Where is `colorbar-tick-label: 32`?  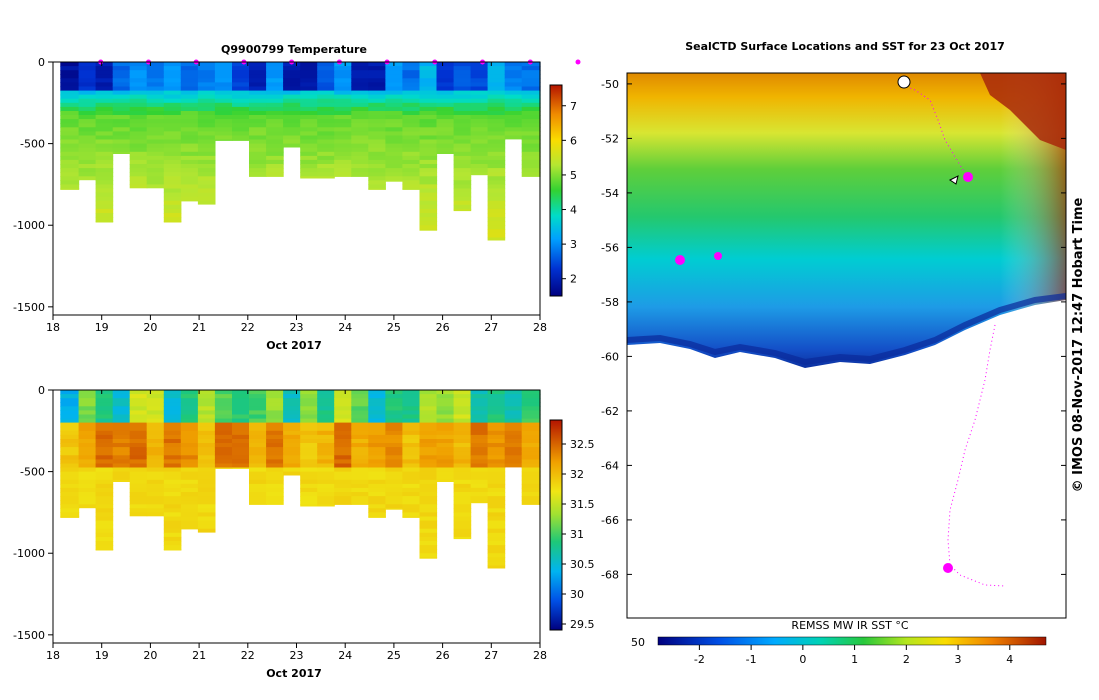
colorbar-tick-label: 32 is located at coordinates (577, 474).